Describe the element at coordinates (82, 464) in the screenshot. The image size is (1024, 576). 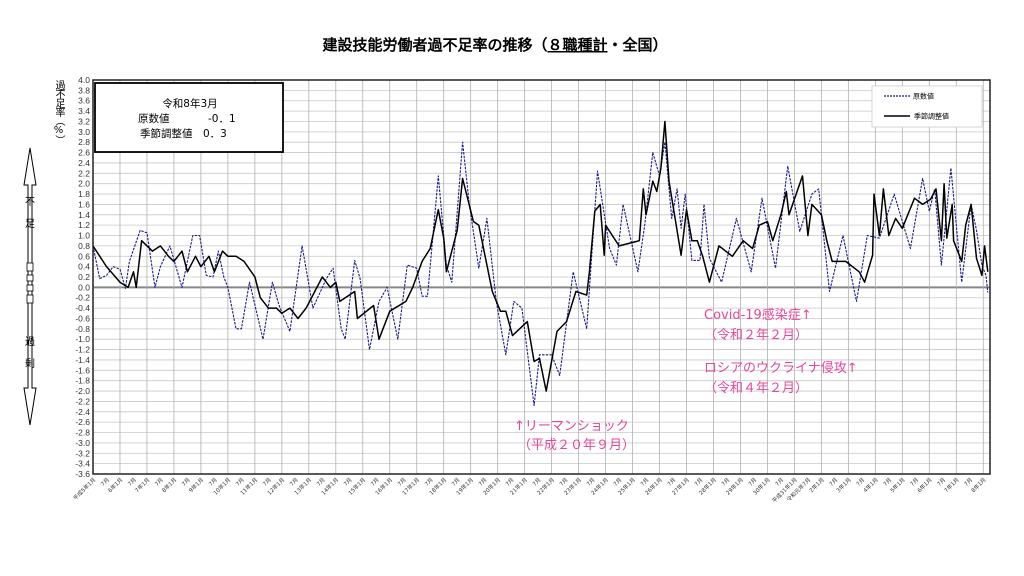
I see `y-tick-label: -3.4` at that location.